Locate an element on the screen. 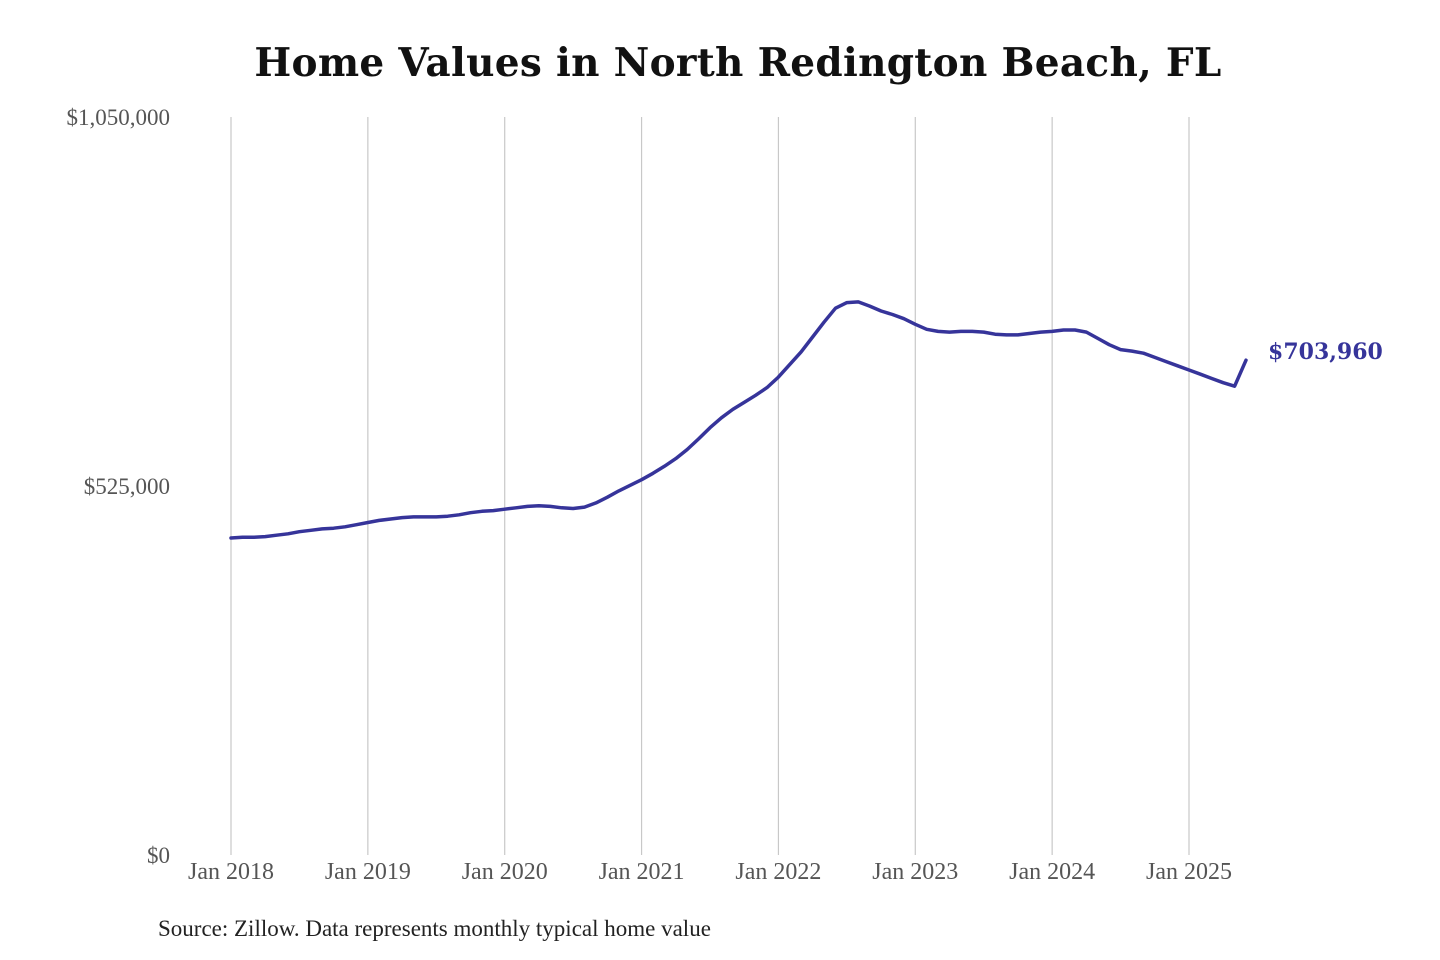  x-tick-label: Jan 2024 is located at coordinates (1052, 872).